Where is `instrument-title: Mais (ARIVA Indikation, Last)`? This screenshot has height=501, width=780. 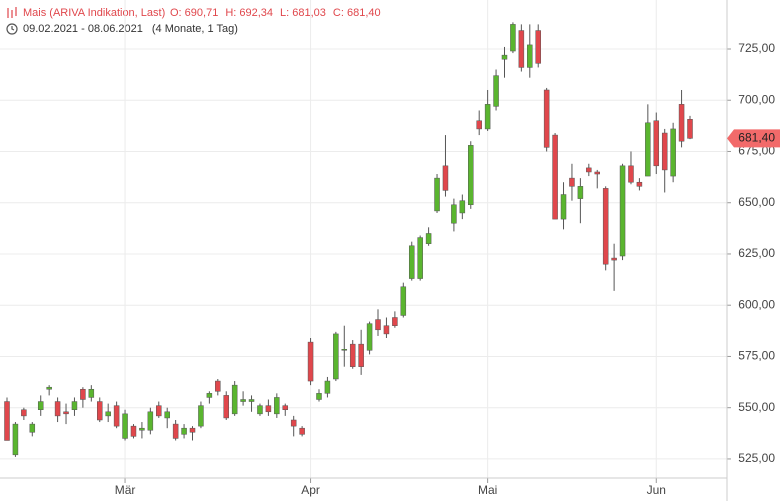 instrument-title: Mais (ARIVA Indikation, Last) is located at coordinates (94, 13).